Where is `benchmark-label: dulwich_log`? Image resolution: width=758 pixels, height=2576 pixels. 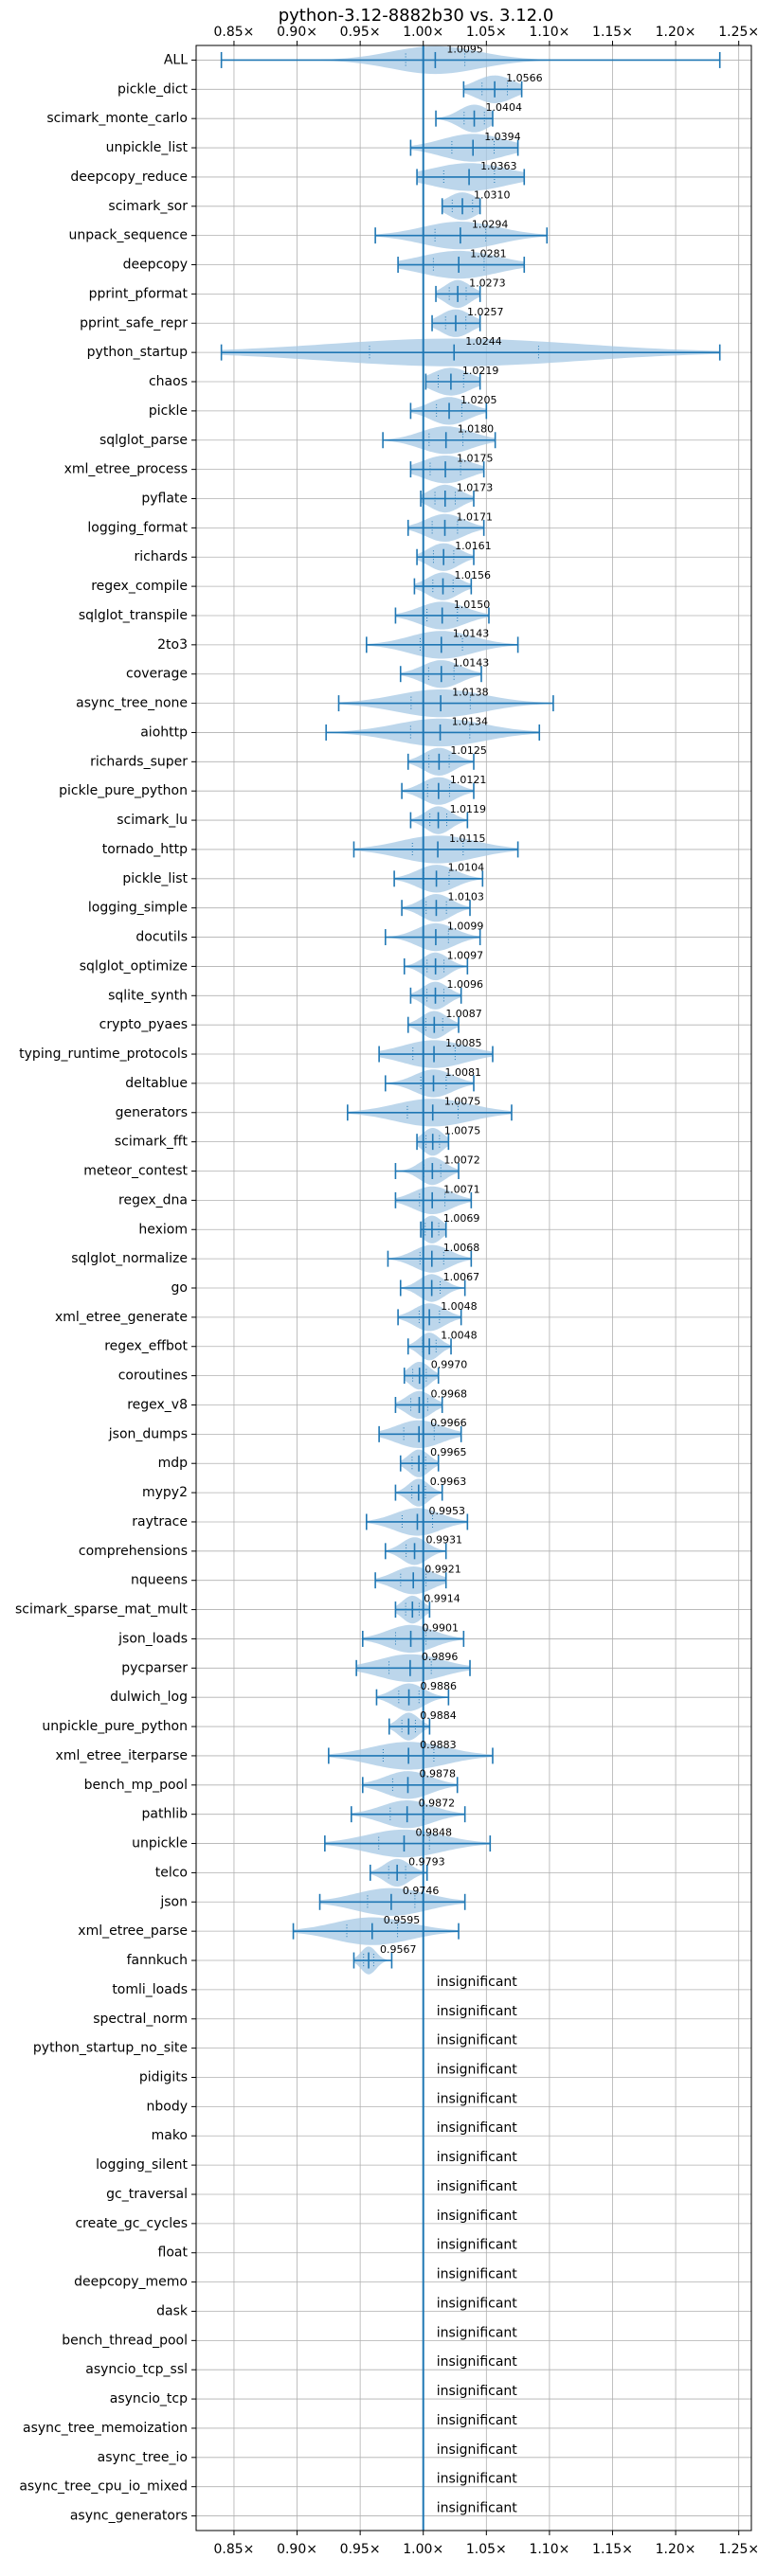
benchmark-label: dulwich_log is located at coordinates (149, 1697).